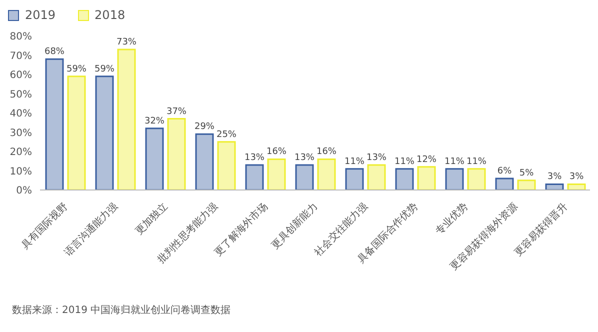  I want to click on legend-label: 2018, so click(110, 15).